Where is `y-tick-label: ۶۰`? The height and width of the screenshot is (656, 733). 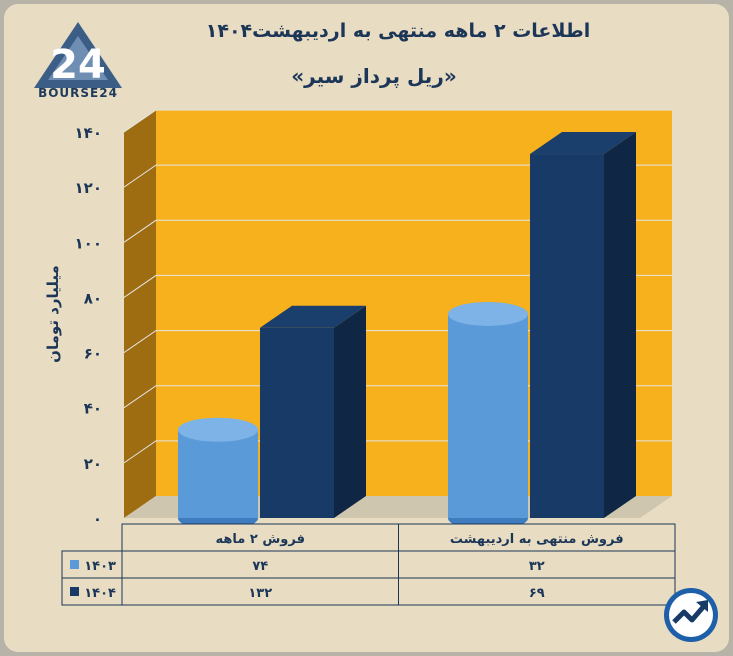 y-tick-label: ۶۰ is located at coordinates (93, 354).